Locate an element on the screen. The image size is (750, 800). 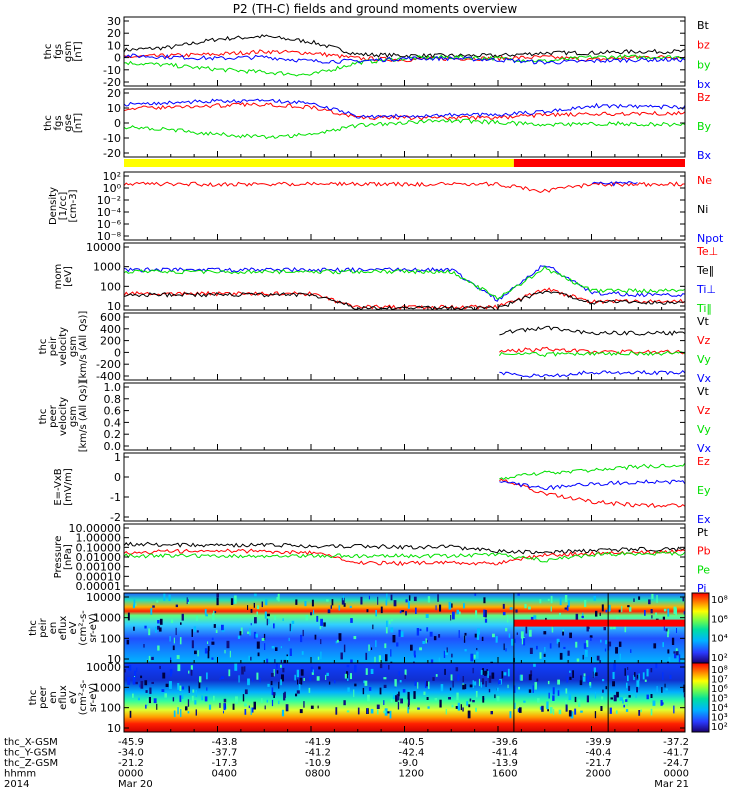
colorbar-tick-label: 10⁸ is located at coordinates (719, 600).